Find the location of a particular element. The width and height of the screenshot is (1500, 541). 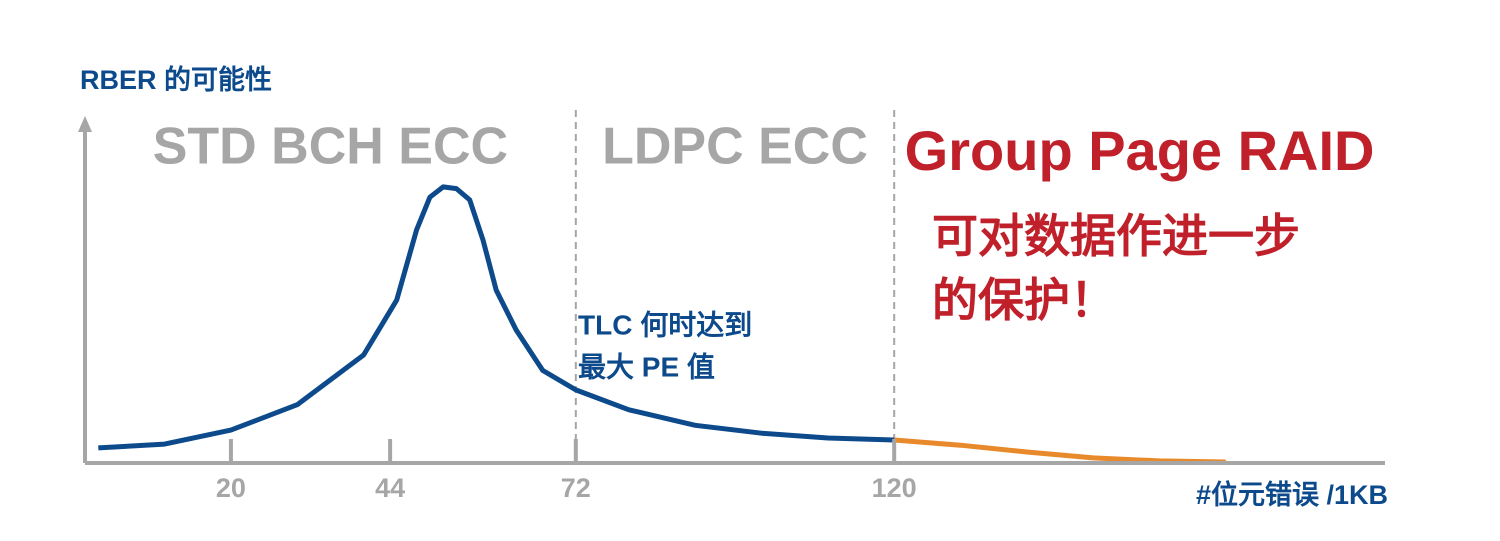

region-label: LDPC ECC is located at coordinates (735, 147).